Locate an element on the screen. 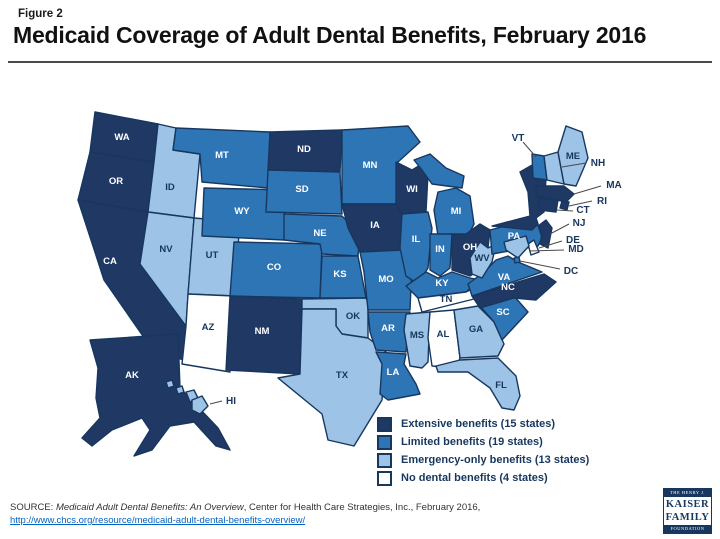 The height and width of the screenshot is (539, 720). state-label-KY: KY is located at coordinates (442, 283).